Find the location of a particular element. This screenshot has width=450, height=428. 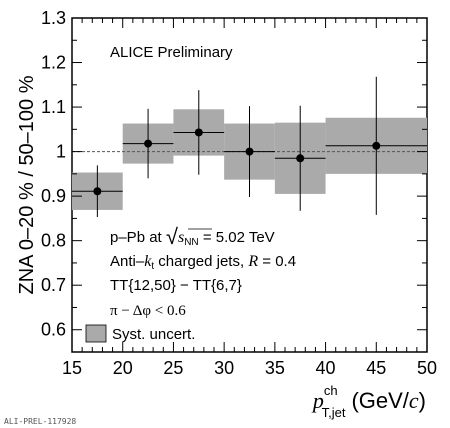

x-tick-labels: 15 20 25 30 35 40 45 50 is located at coordinates (249, 368).